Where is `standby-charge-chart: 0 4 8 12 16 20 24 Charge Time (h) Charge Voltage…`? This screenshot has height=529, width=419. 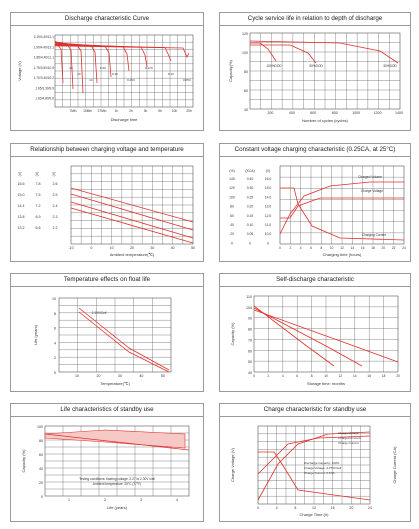
standby-charge-chart: 0 4 8 12 16 20 24 Charge Time (h) Charge Voltage… is located at coordinates (313, 471).